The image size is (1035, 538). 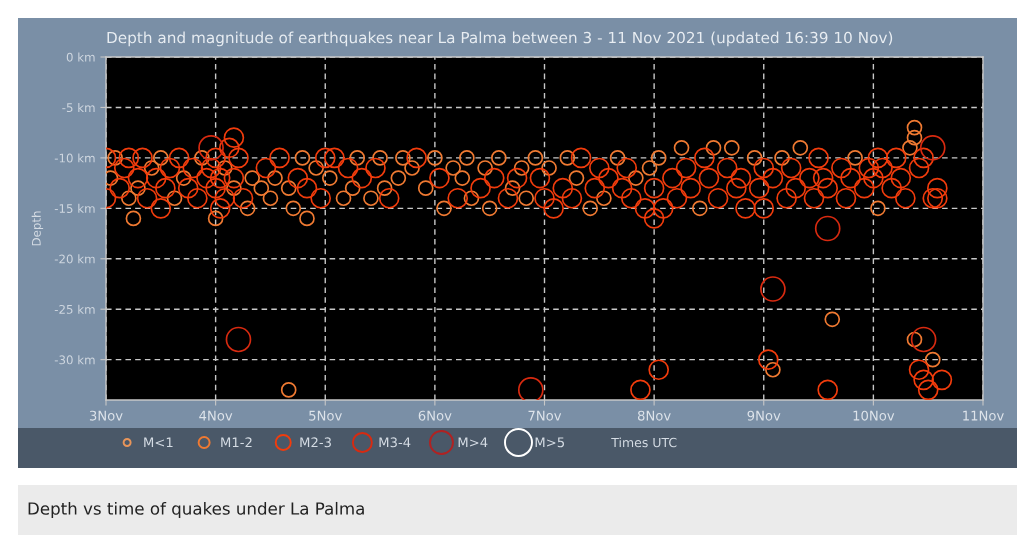 I want to click on x-tick-label: 7Nov, so click(x=545, y=415).